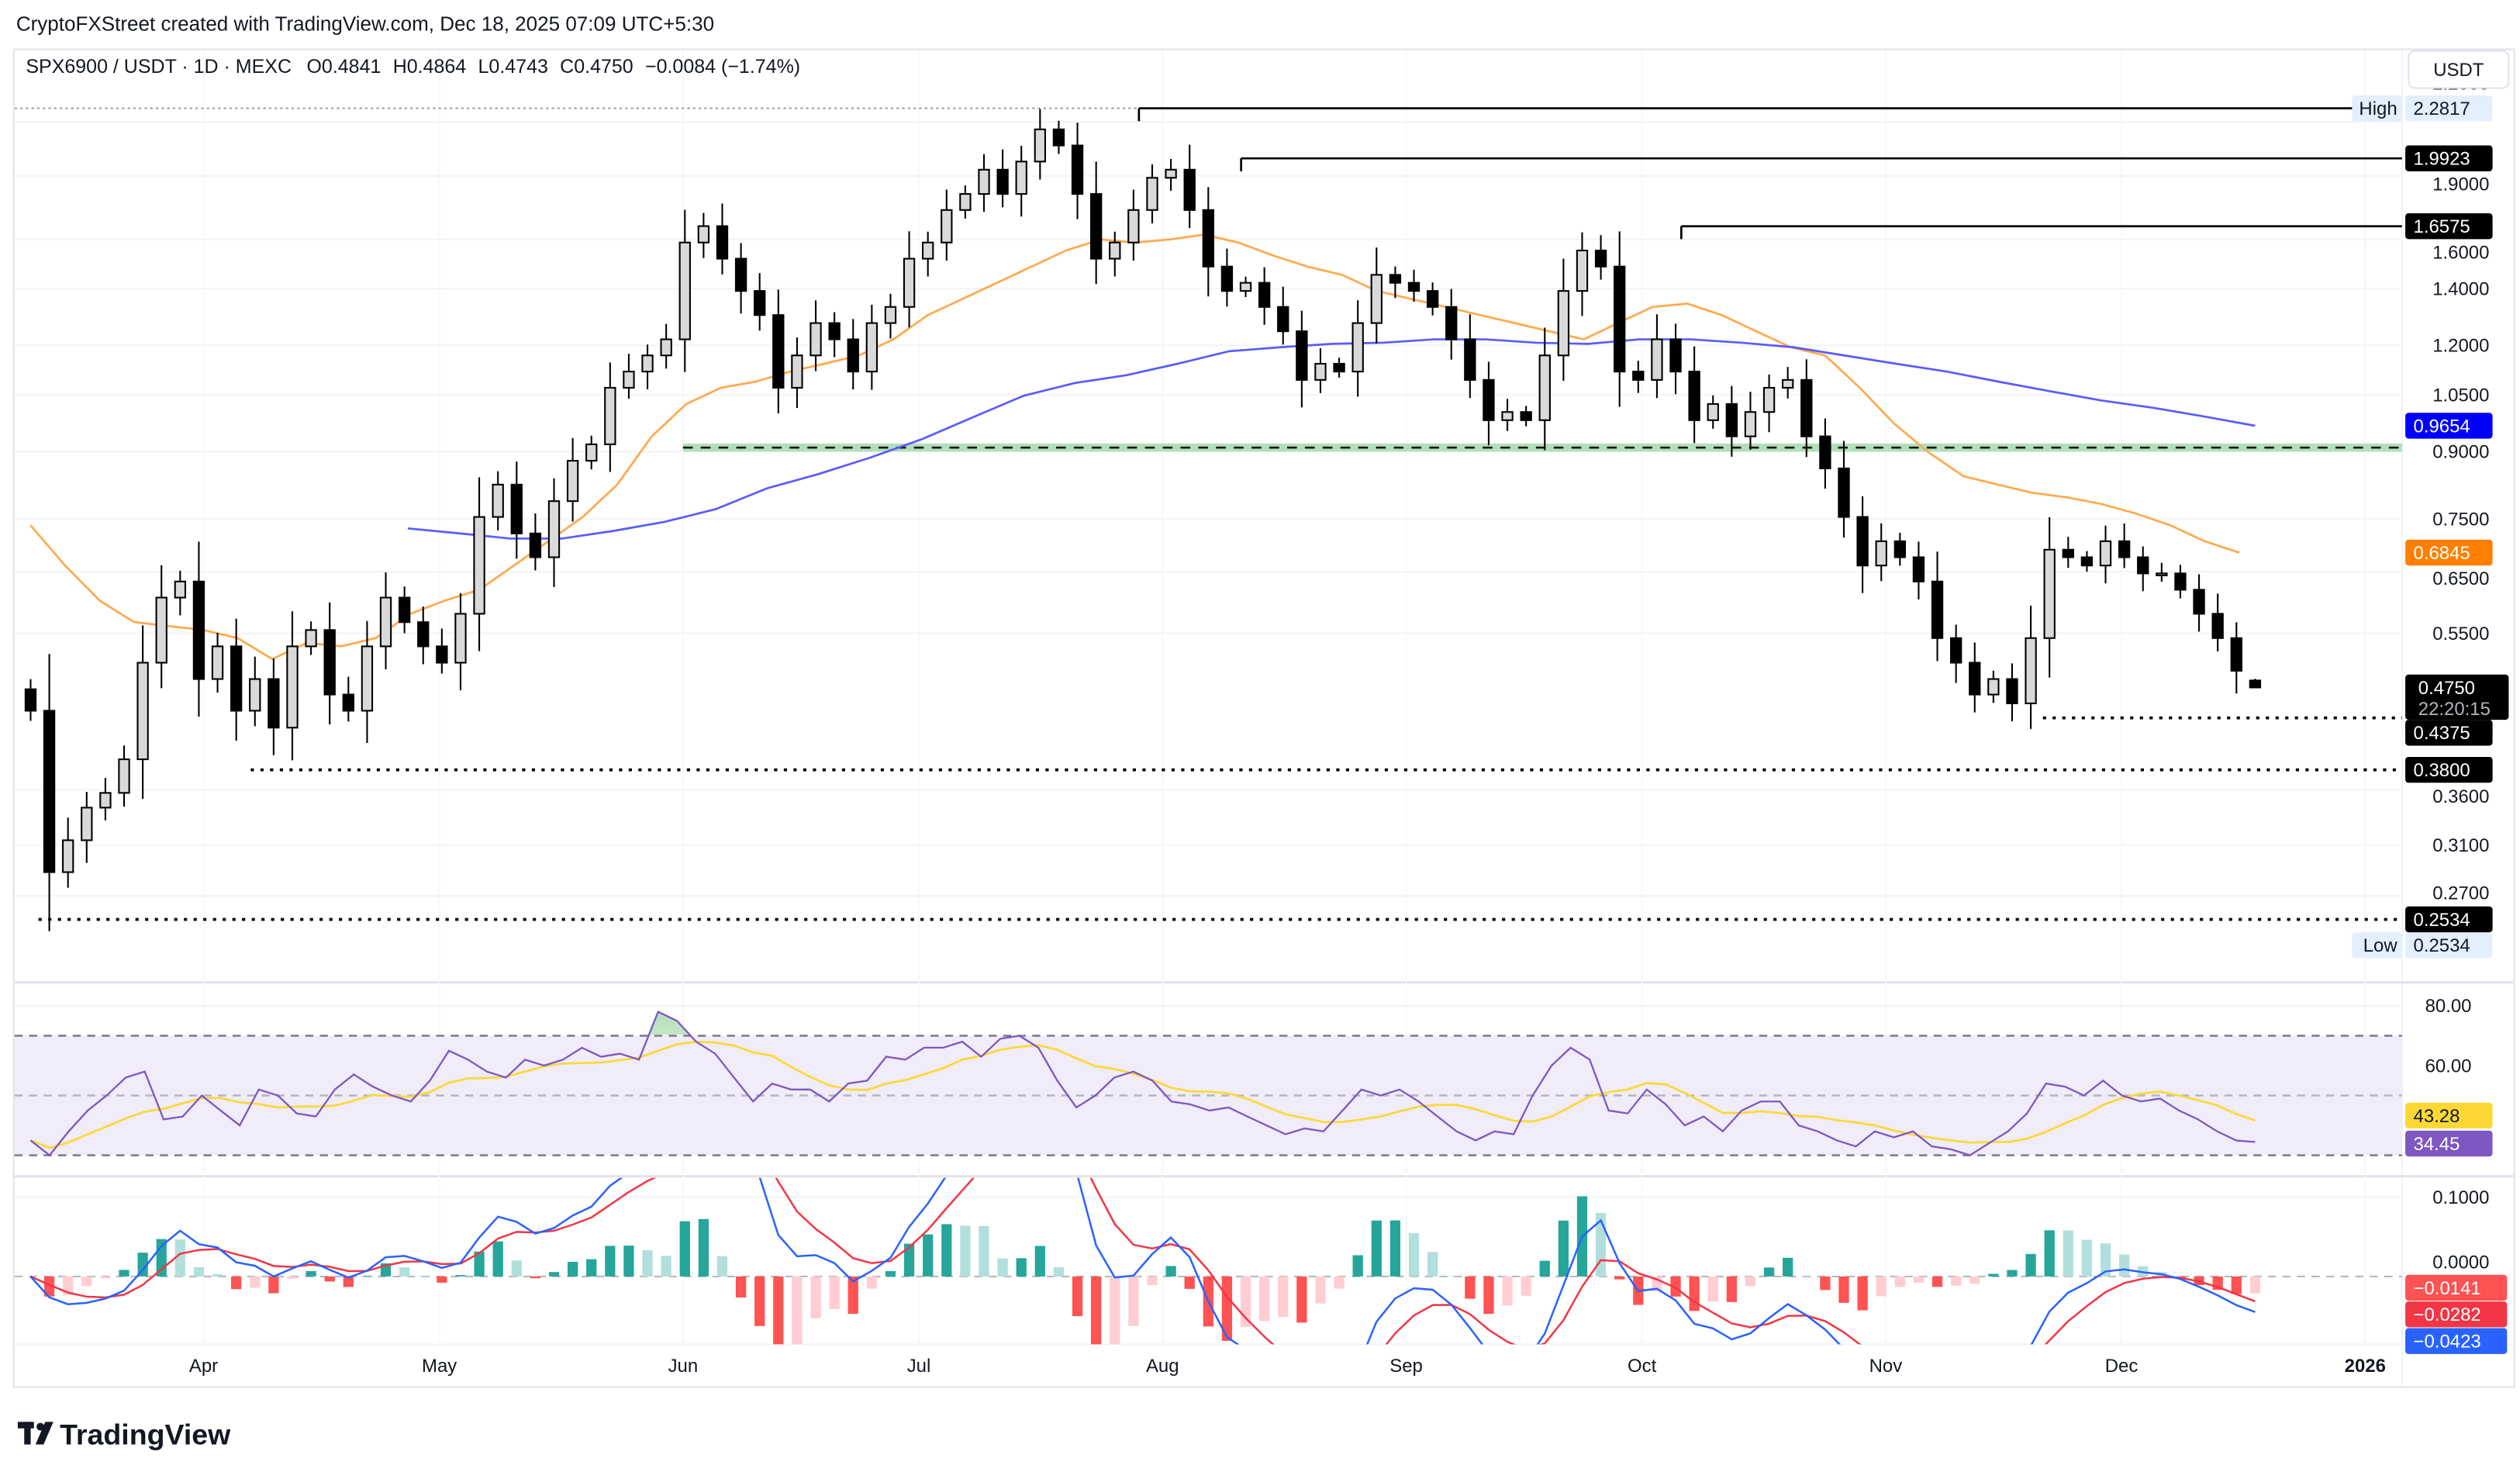  What do you see at coordinates (343, 67) in the screenshot?
I see `legend-open: O0.4841` at bounding box center [343, 67].